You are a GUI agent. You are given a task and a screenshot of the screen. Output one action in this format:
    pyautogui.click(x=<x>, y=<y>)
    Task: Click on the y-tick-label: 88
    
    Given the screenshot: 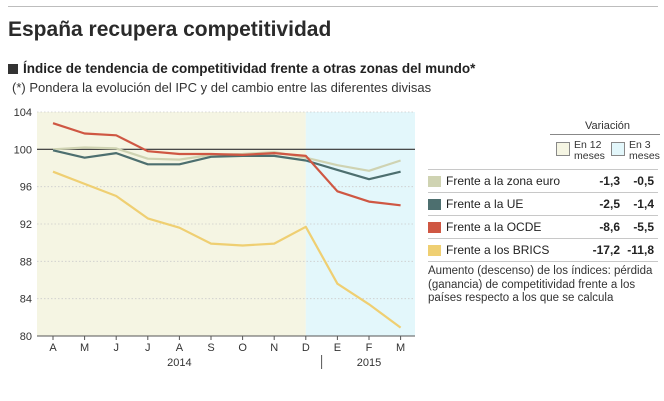 What is the action you would take?
    pyautogui.click(x=26, y=262)
    